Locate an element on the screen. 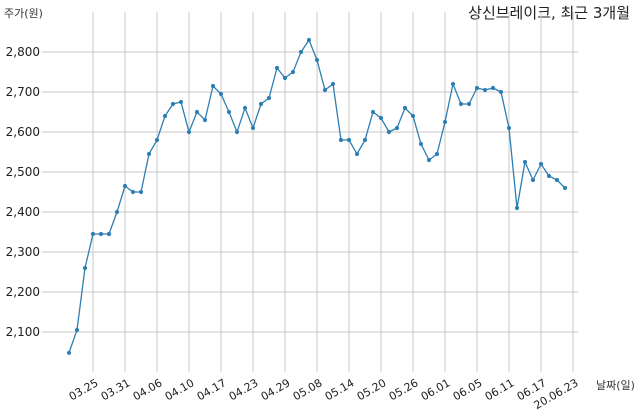  x-tick-label: 03.31 is located at coordinates (116, 389).